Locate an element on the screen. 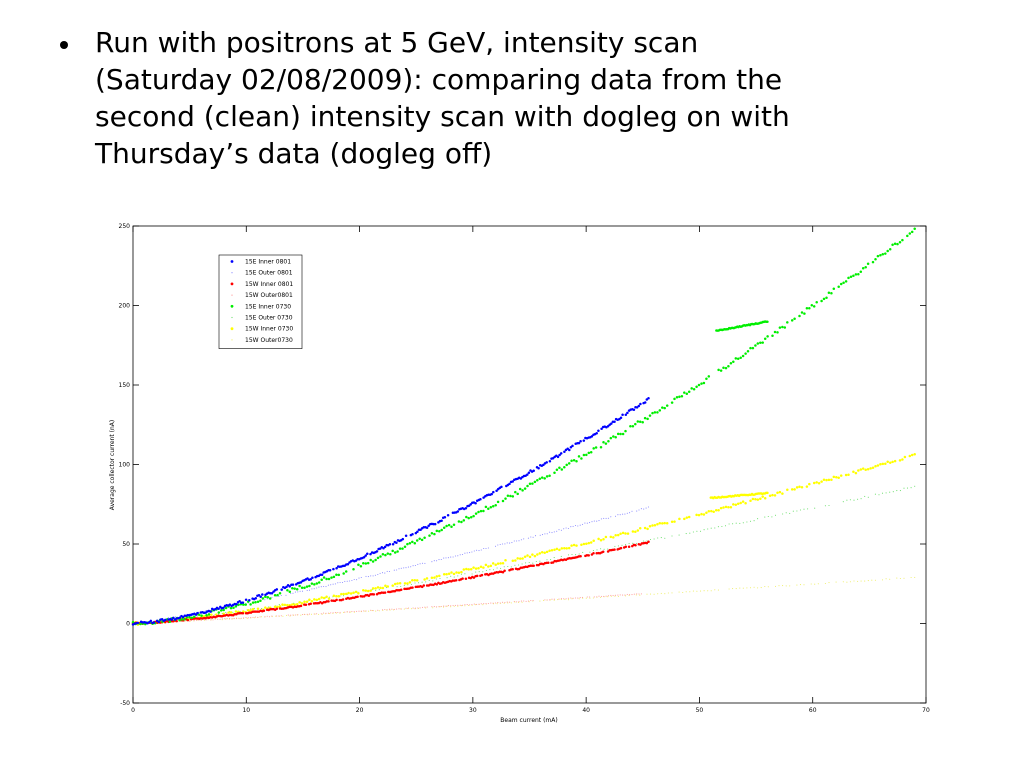  y-tick-label: 0 is located at coordinates (128, 624).